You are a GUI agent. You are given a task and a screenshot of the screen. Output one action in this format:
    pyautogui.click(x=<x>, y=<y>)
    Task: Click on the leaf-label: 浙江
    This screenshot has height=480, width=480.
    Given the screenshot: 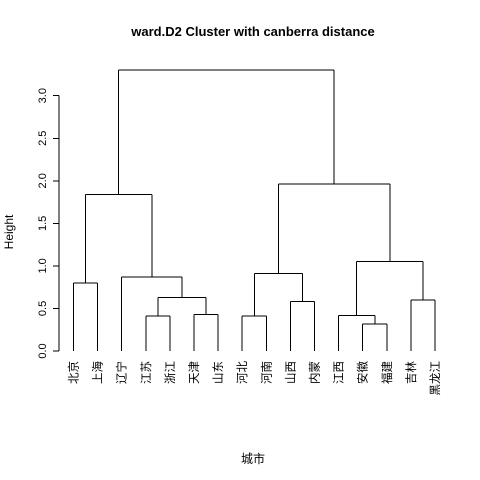 What is the action you would take?
    pyautogui.click(x=170, y=372)
    